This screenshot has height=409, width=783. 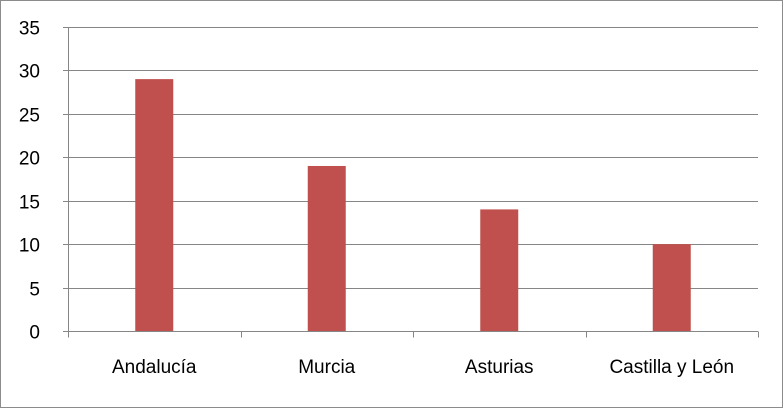 What do you see at coordinates (326, 367) in the screenshot?
I see `x-tick-label: Murcia` at bounding box center [326, 367].